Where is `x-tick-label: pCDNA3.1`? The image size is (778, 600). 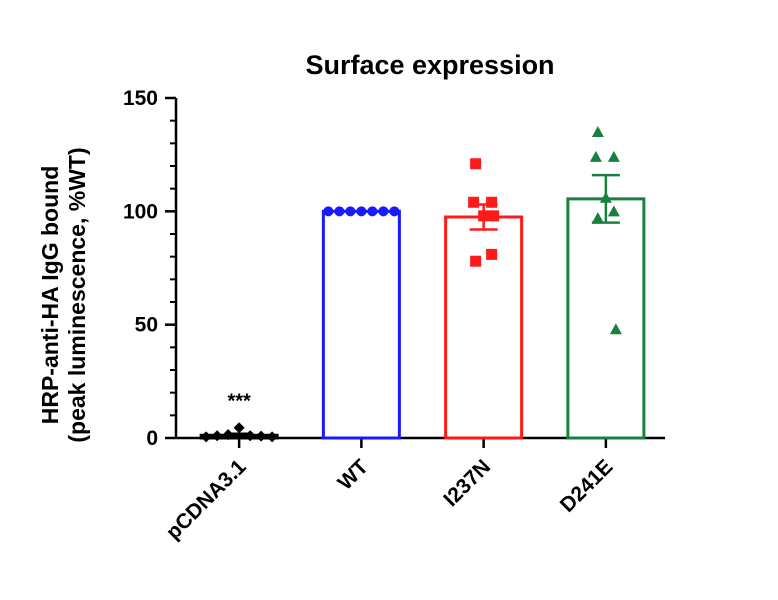 x-tick-label: pCDNA3.1 is located at coordinates (206, 499).